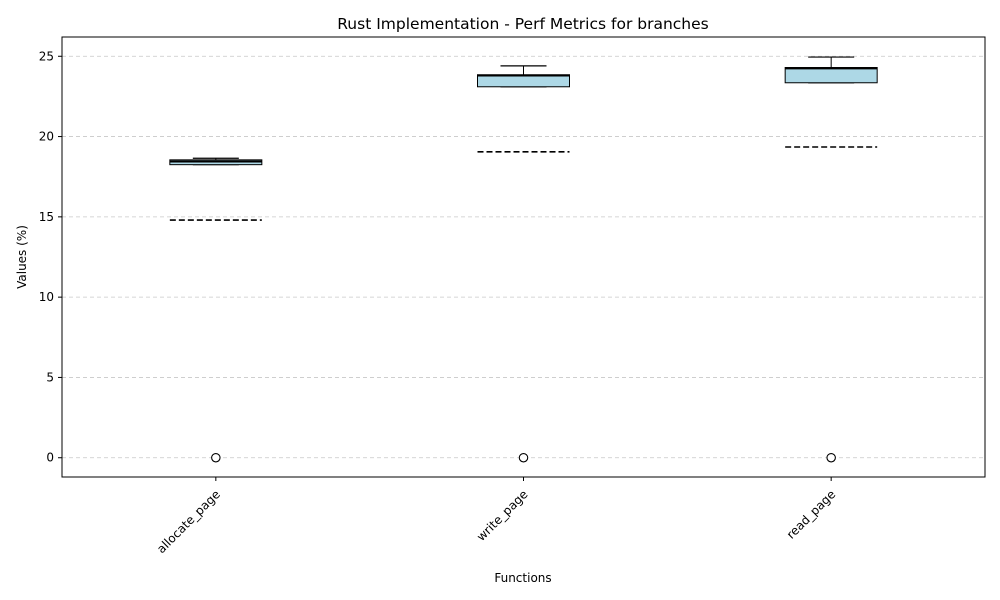 This screenshot has height=600, width=1000. What do you see at coordinates (522, 578) in the screenshot?
I see `x-axis-label: Functions` at bounding box center [522, 578].